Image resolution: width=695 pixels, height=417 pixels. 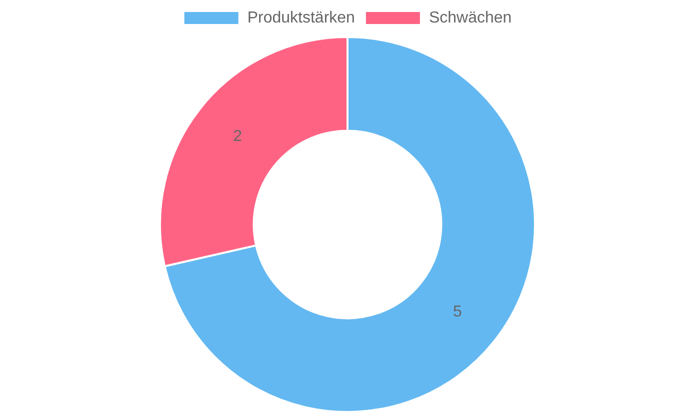 What do you see at coordinates (470, 17) in the screenshot?
I see `legend-label: Schwächen` at bounding box center [470, 17].